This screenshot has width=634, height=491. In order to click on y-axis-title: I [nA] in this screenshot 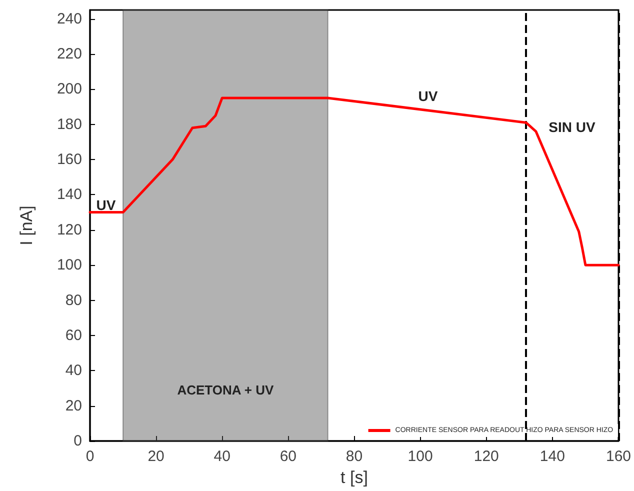, I will do `click(26, 226)`.